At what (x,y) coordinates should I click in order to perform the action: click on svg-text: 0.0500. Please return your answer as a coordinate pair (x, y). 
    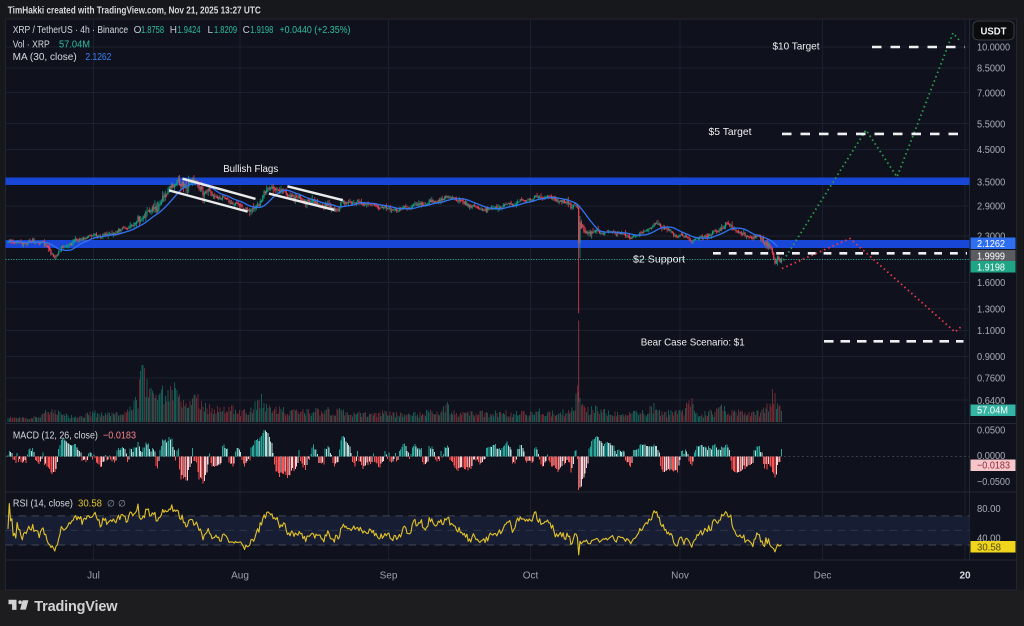
    Looking at the image, I should click on (991, 431).